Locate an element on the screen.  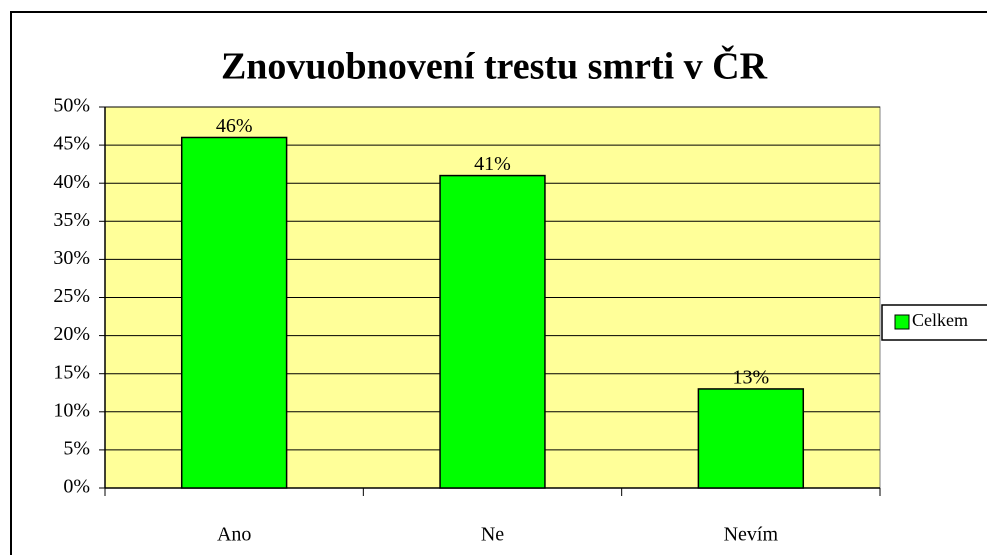
x-tick-label: Ano is located at coordinates (234, 535).